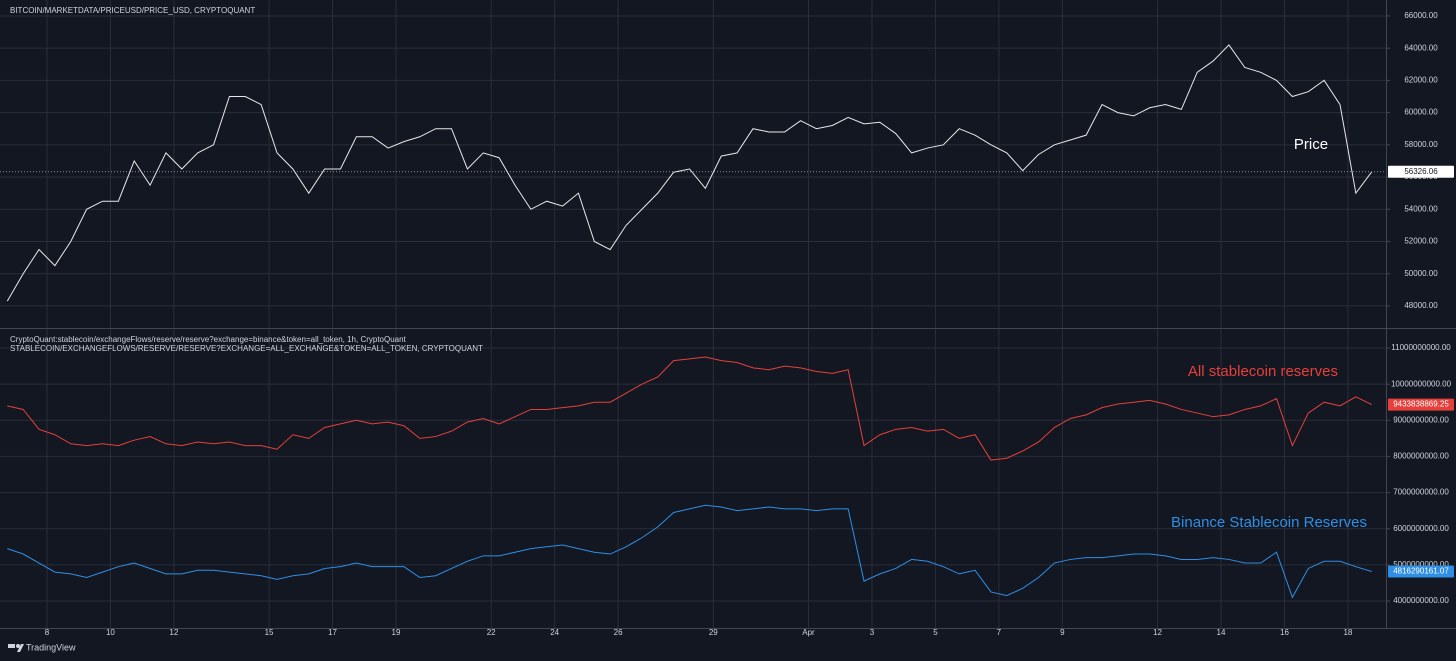  What do you see at coordinates (1347, 632) in the screenshot?
I see `x-tick-label: 18` at bounding box center [1347, 632].